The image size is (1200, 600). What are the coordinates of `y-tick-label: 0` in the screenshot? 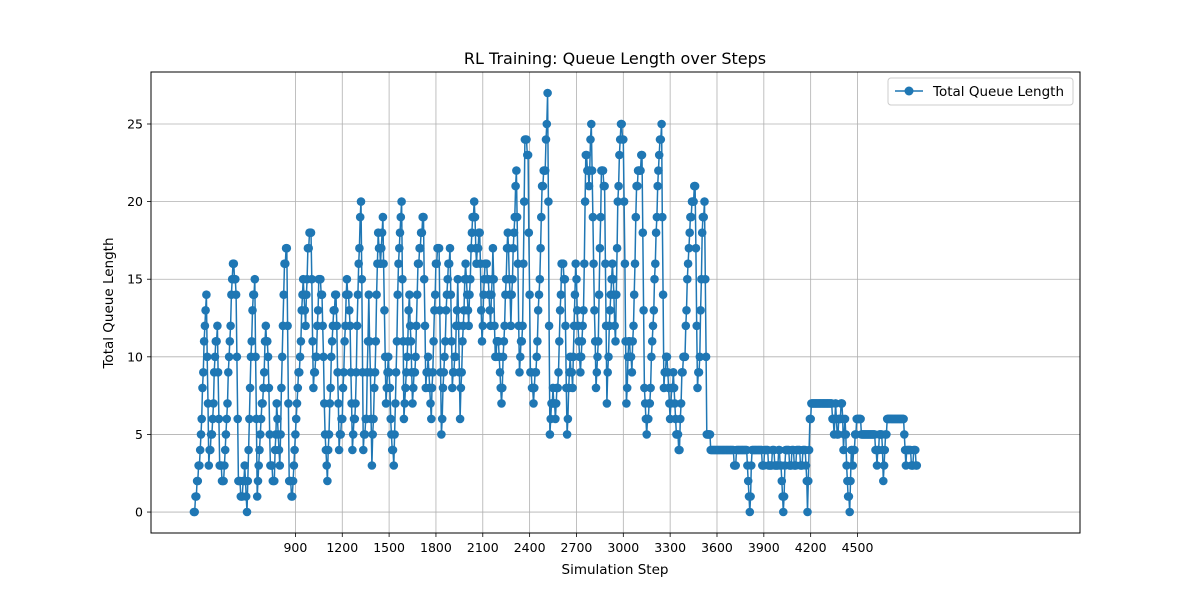 It's located at (139, 512).